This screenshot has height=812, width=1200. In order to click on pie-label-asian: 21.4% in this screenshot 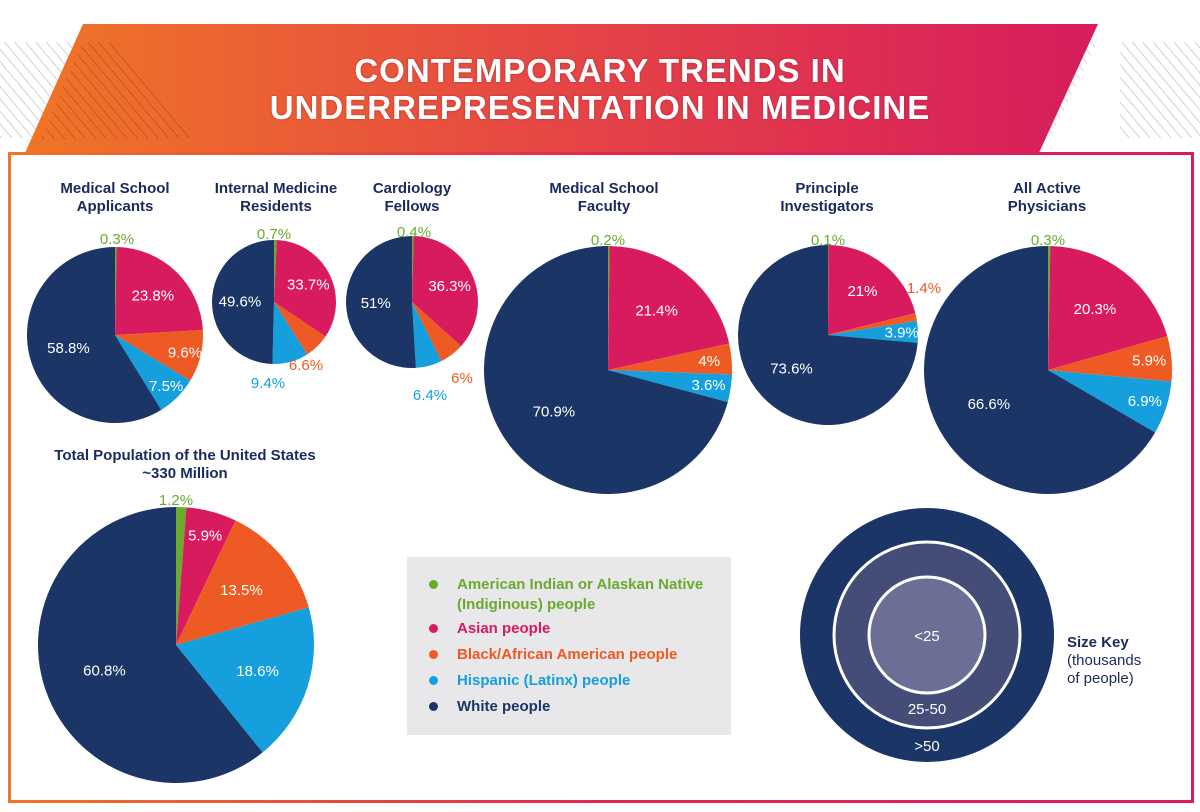, I will do `click(656, 310)`.